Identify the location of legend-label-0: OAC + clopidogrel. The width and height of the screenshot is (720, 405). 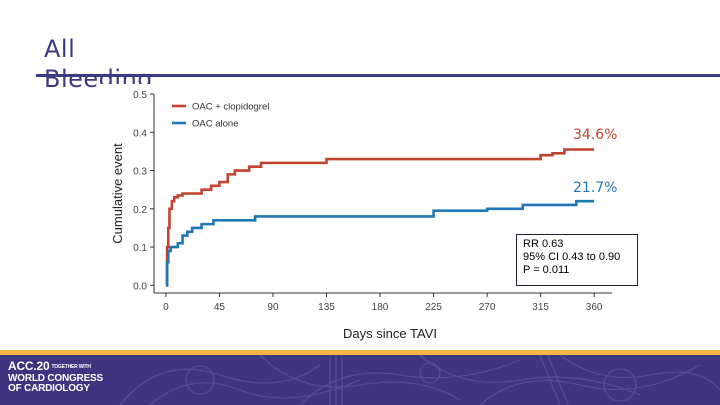
(230, 107).